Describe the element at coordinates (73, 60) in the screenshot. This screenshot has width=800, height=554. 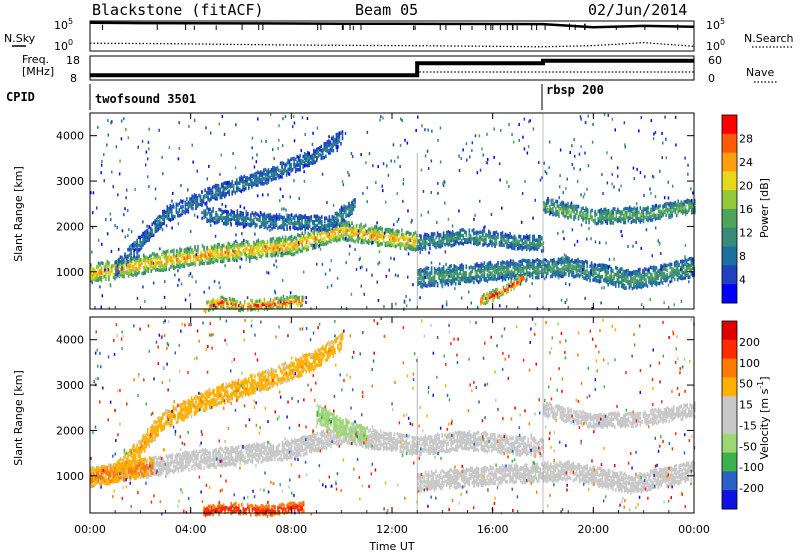
I see `freq-tick-top: 18` at that location.